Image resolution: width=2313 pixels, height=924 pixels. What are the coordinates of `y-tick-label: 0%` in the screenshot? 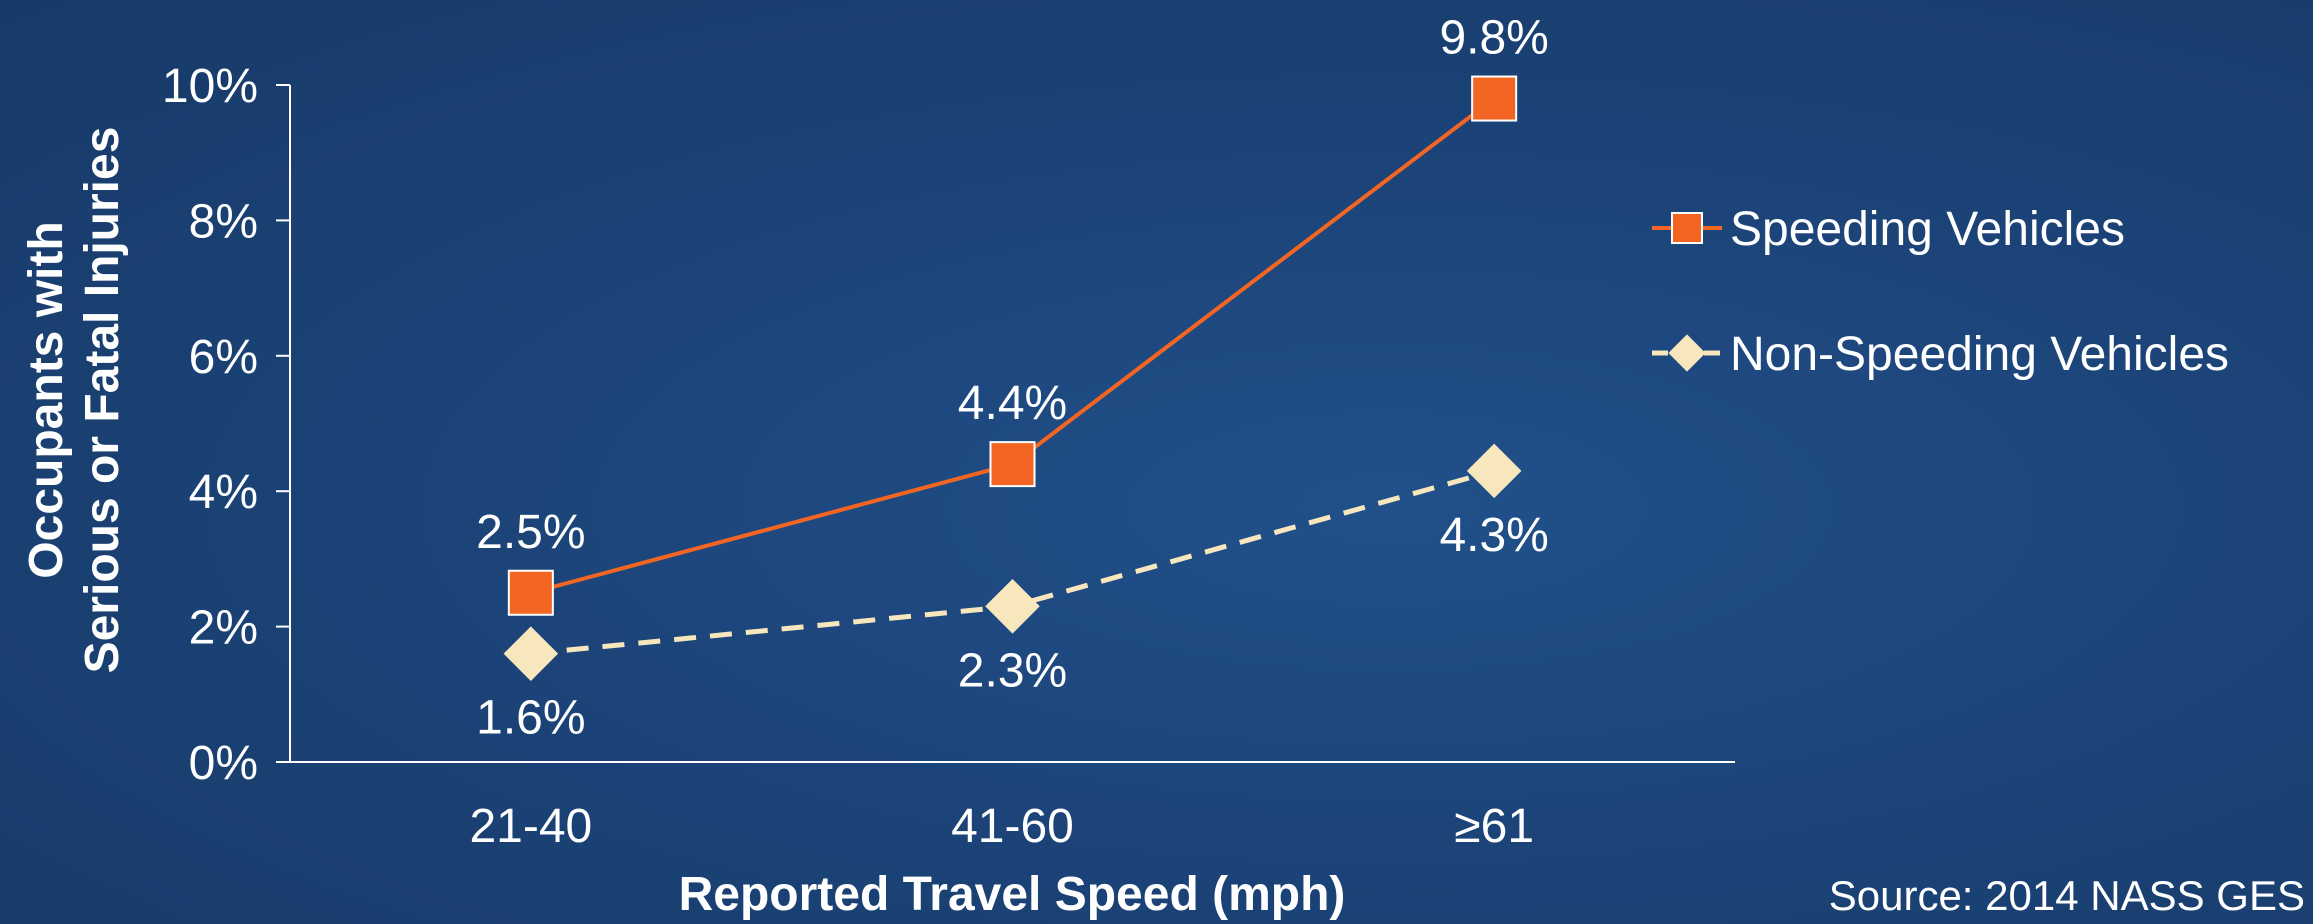 It's located at (223, 763).